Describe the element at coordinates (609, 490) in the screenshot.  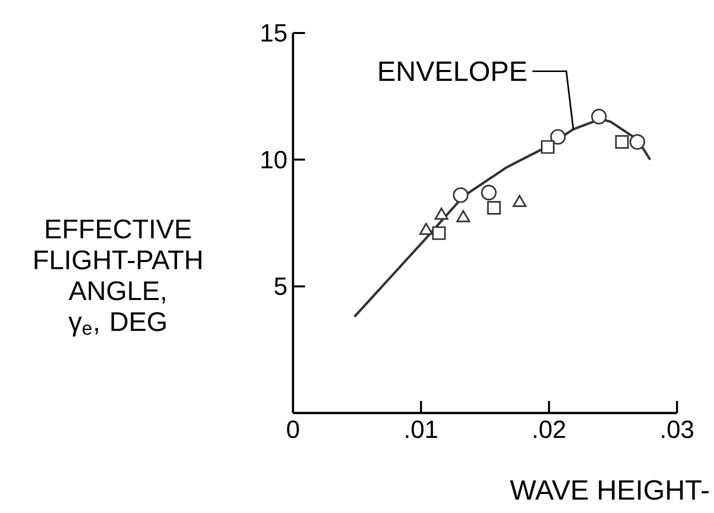
I see `x-axis-title: WAVE HEIGHT-` at that location.